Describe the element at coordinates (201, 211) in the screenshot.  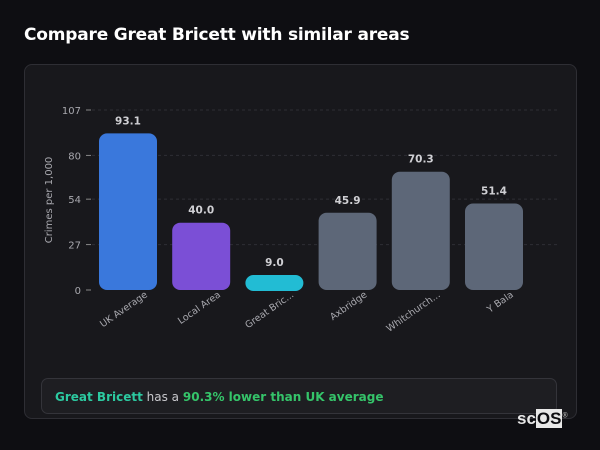
I see `bar-value-label: 40.0` at that location.